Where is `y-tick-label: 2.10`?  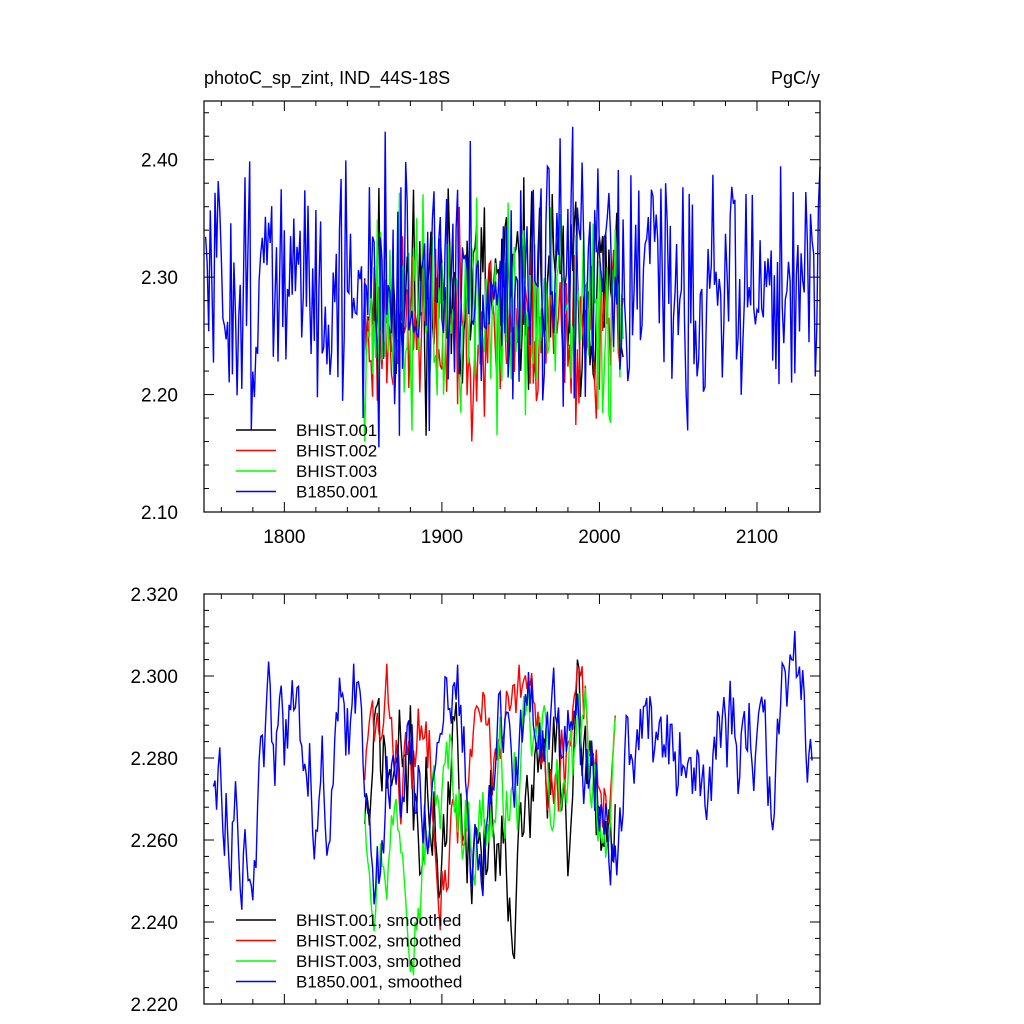 y-tick-label: 2.10 is located at coordinates (159, 513).